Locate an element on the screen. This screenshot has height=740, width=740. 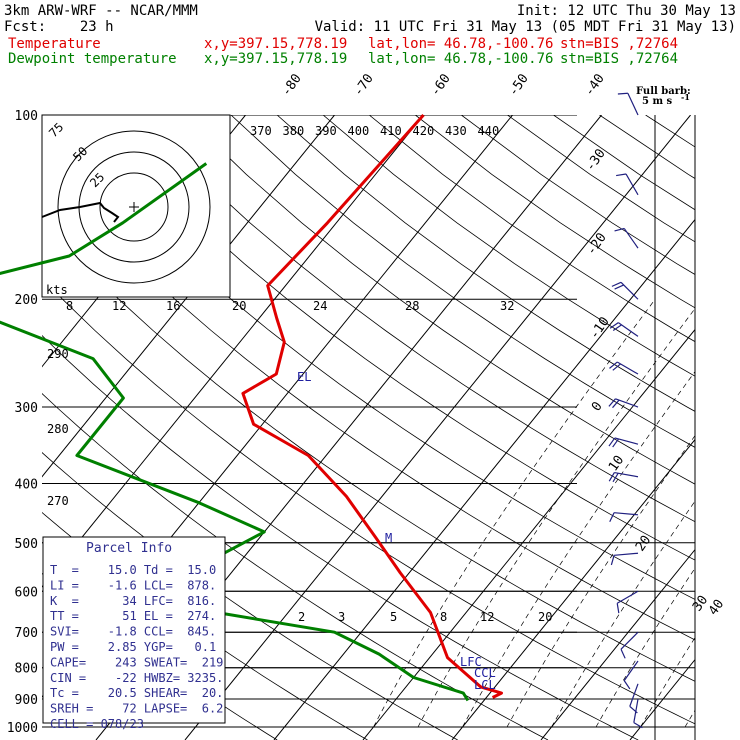
dewpoint-latlon: lat,lon= 46.78,-100.76 is located at coordinates (460, 59).